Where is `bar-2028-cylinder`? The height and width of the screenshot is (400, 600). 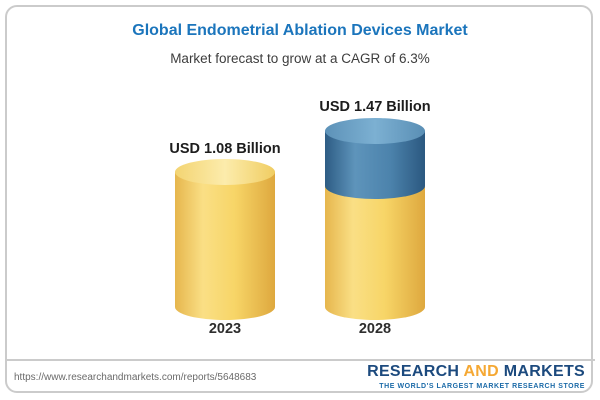 bar-2028-cylinder is located at coordinates (375, 219).